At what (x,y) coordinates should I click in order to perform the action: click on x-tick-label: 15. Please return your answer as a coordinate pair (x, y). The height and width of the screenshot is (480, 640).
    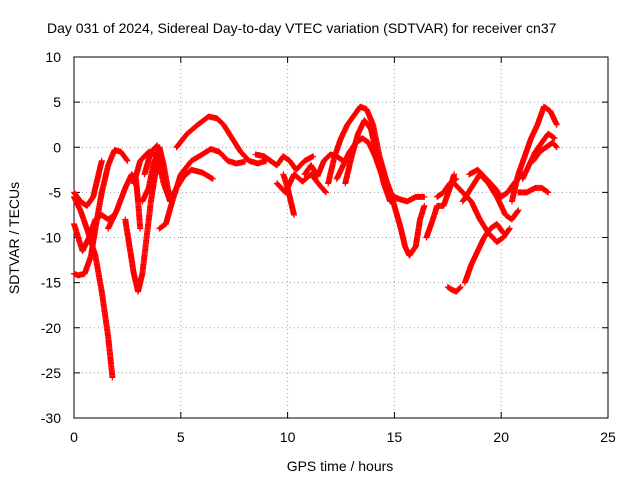
    Looking at the image, I should click on (395, 437).